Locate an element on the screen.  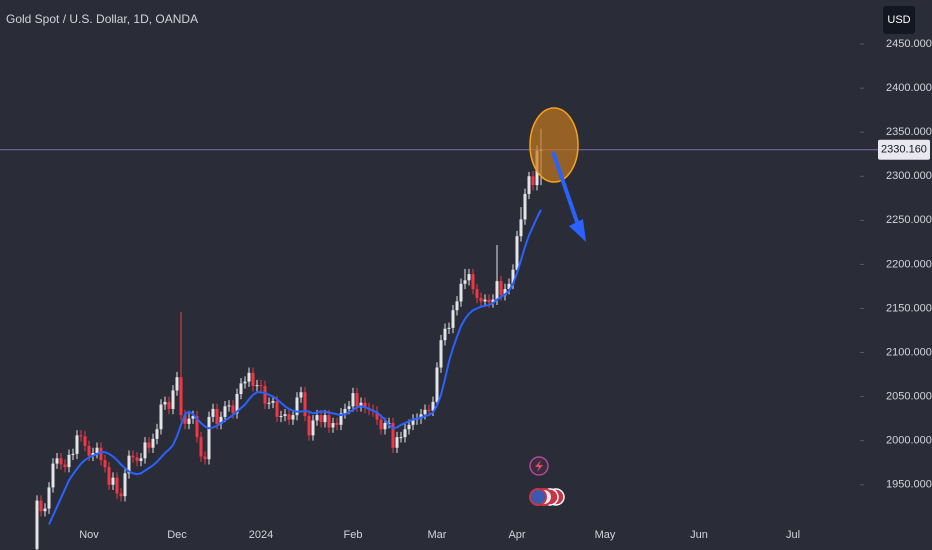
y-tick-label: 2350.000 is located at coordinates (909, 132).